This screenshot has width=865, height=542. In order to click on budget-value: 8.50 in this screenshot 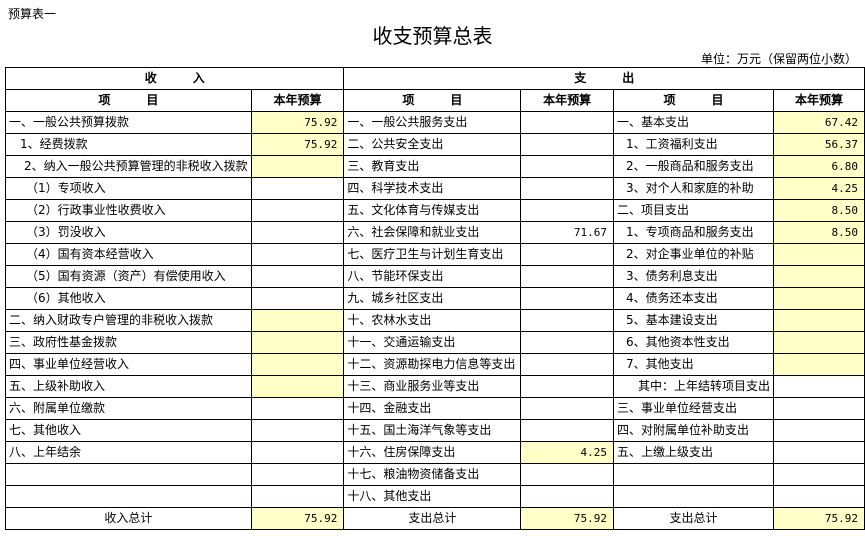, I will do `click(819, 210)`.